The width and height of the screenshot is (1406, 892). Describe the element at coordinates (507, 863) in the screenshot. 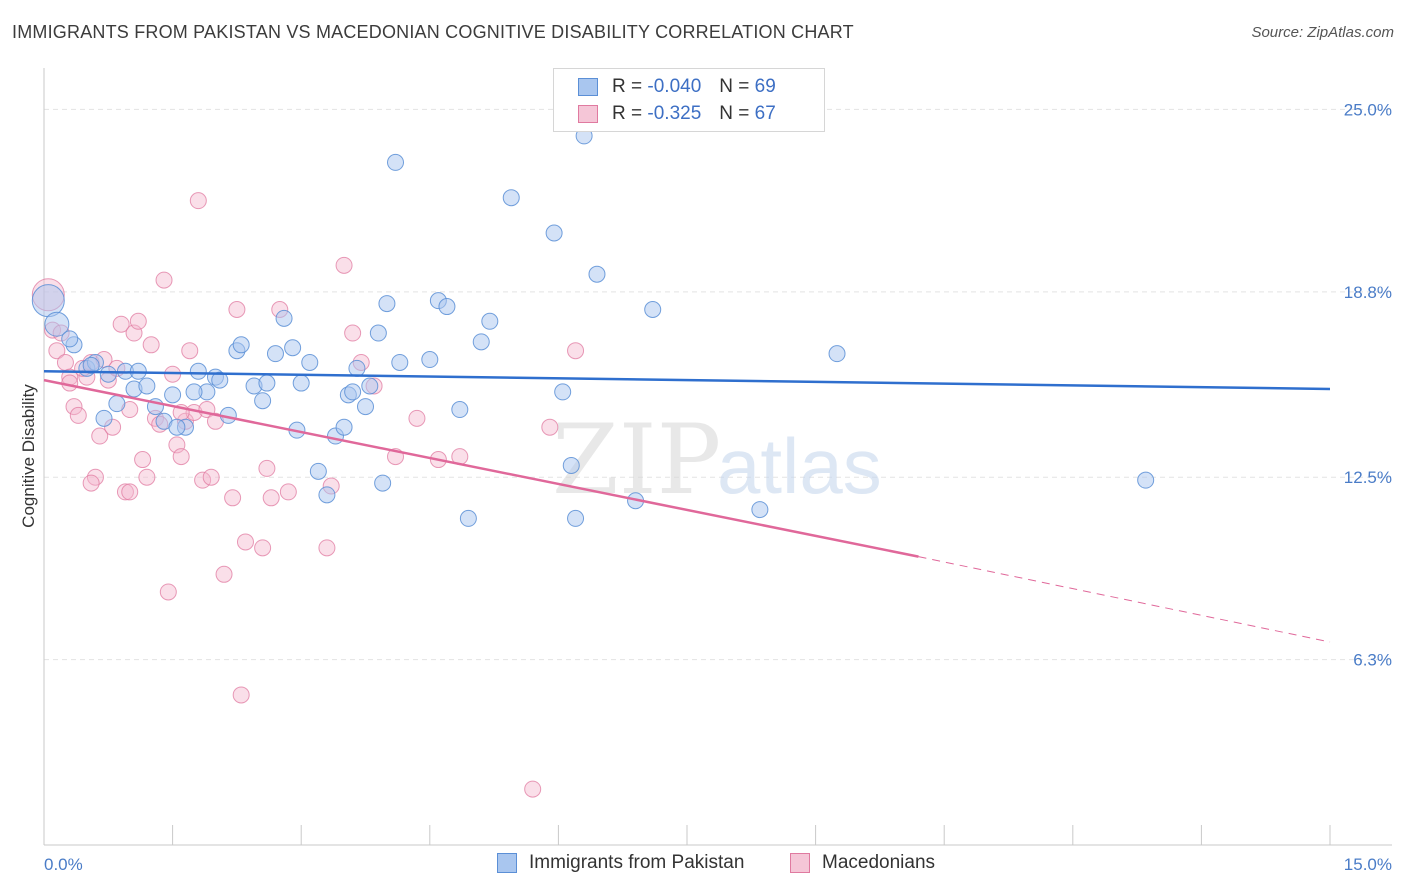

I see `series-swatch-pakistan` at that location.